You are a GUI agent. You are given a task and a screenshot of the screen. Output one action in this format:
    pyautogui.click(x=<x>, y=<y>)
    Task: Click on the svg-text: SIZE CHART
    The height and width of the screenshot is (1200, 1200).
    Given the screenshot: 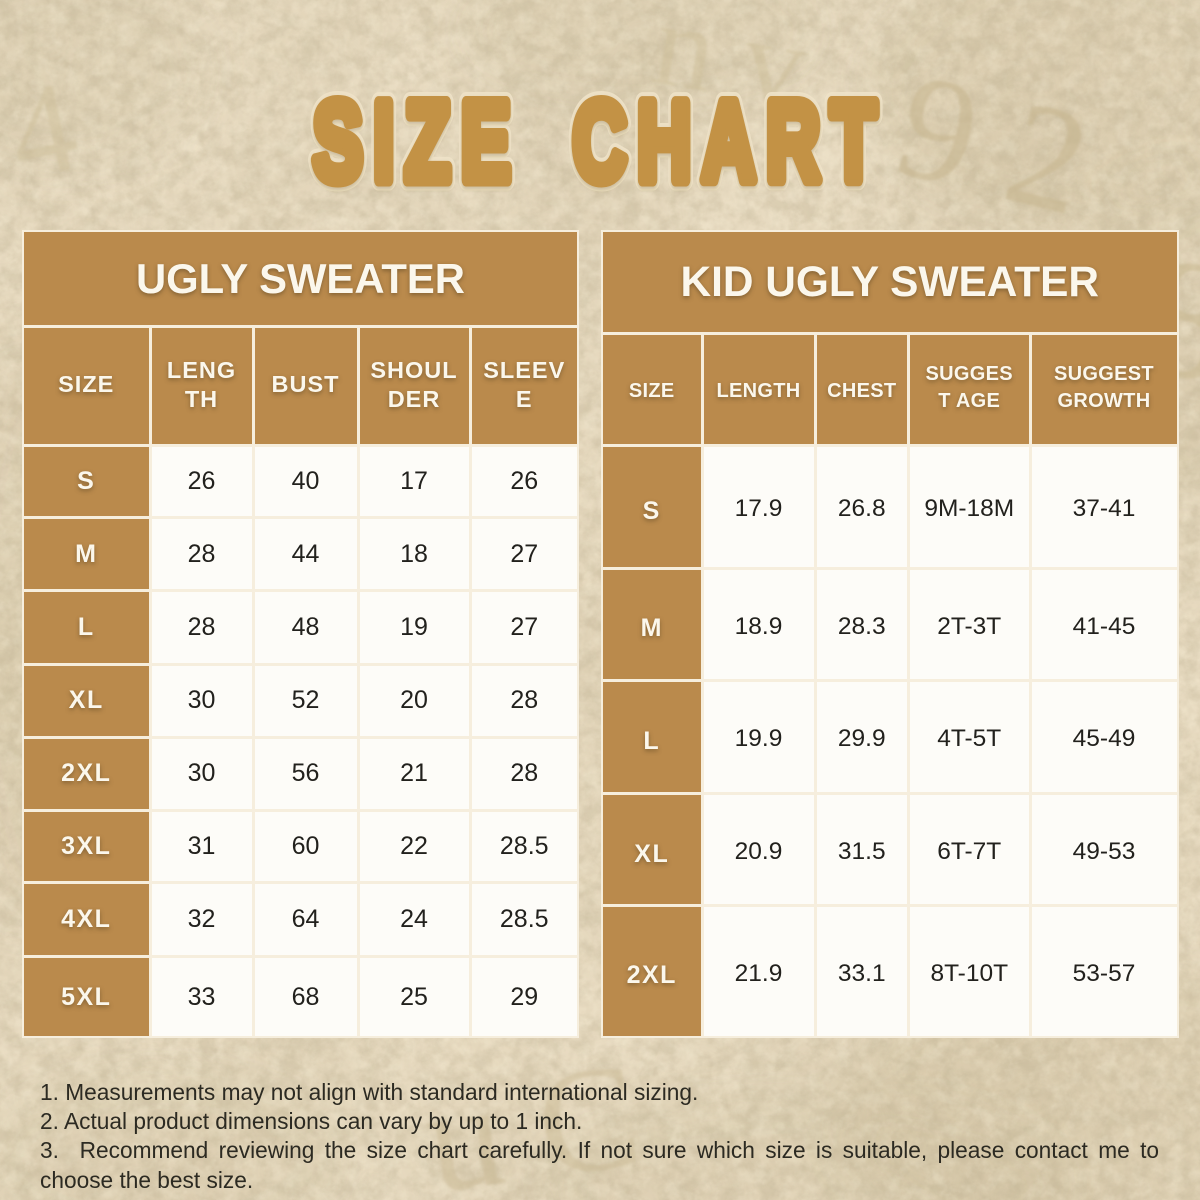 What is the action you would take?
    pyautogui.click(x=600, y=142)
    